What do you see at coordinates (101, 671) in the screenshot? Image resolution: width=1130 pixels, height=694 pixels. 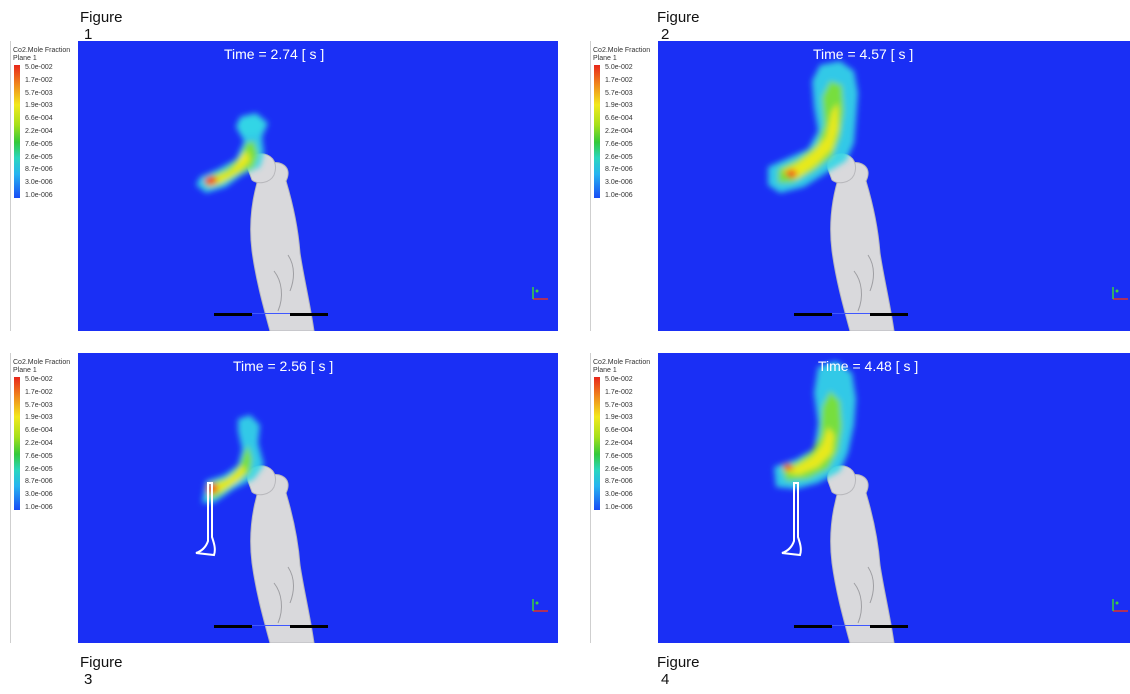 I see `caption-figure-3: Figure 3` at bounding box center [101, 671].